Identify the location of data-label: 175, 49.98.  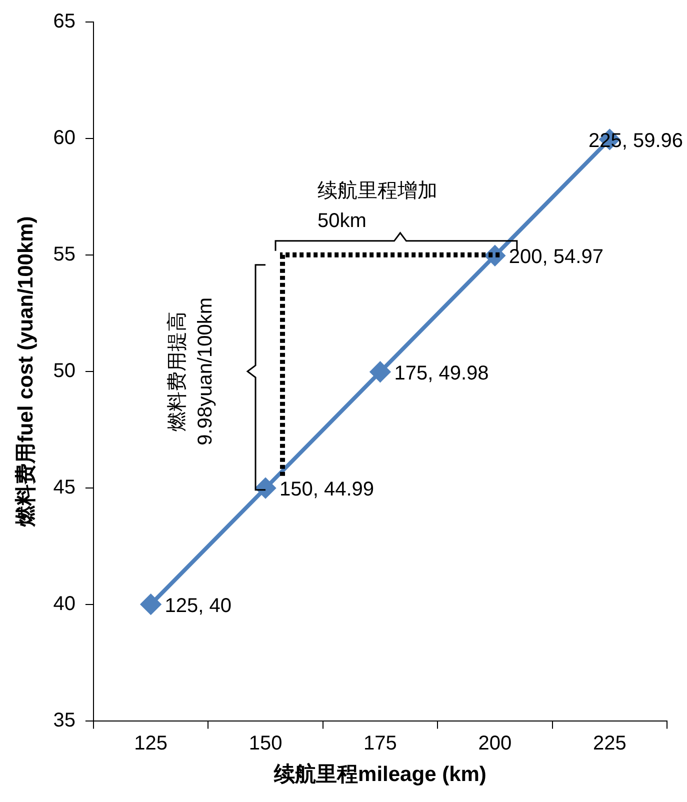
(441, 373).